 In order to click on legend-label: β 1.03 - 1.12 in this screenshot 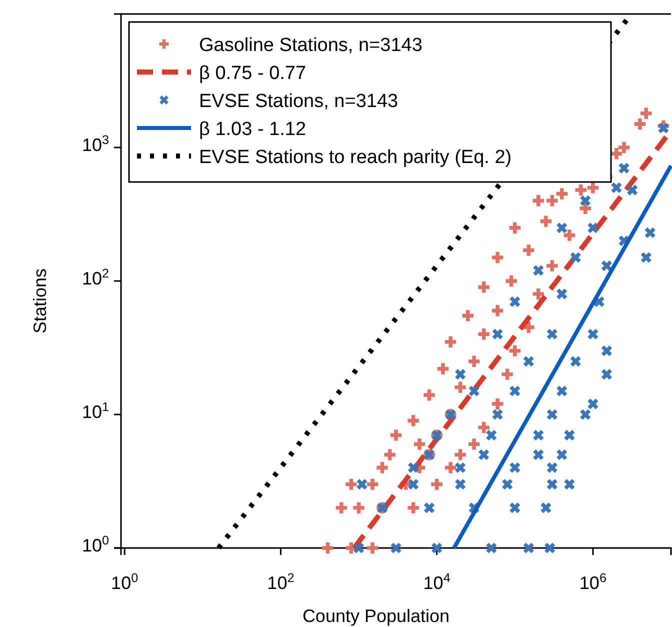, I will do `click(252, 129)`.